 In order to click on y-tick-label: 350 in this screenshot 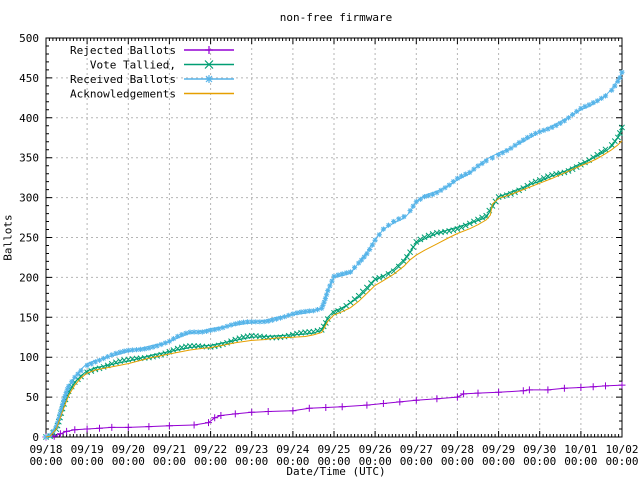, I will do `click(29, 158)`.